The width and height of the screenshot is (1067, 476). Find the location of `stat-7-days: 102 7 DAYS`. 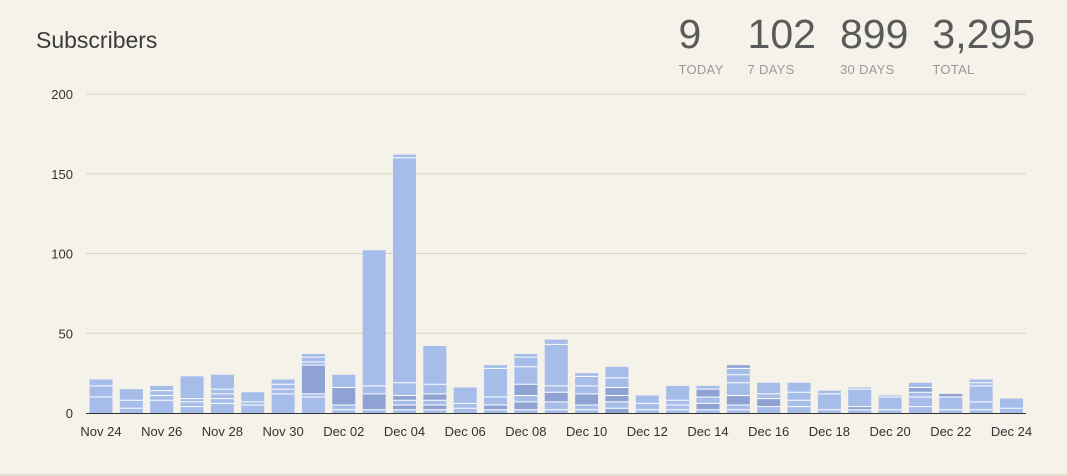

stat-7-days: 102 7 DAYS is located at coordinates (782, 44).